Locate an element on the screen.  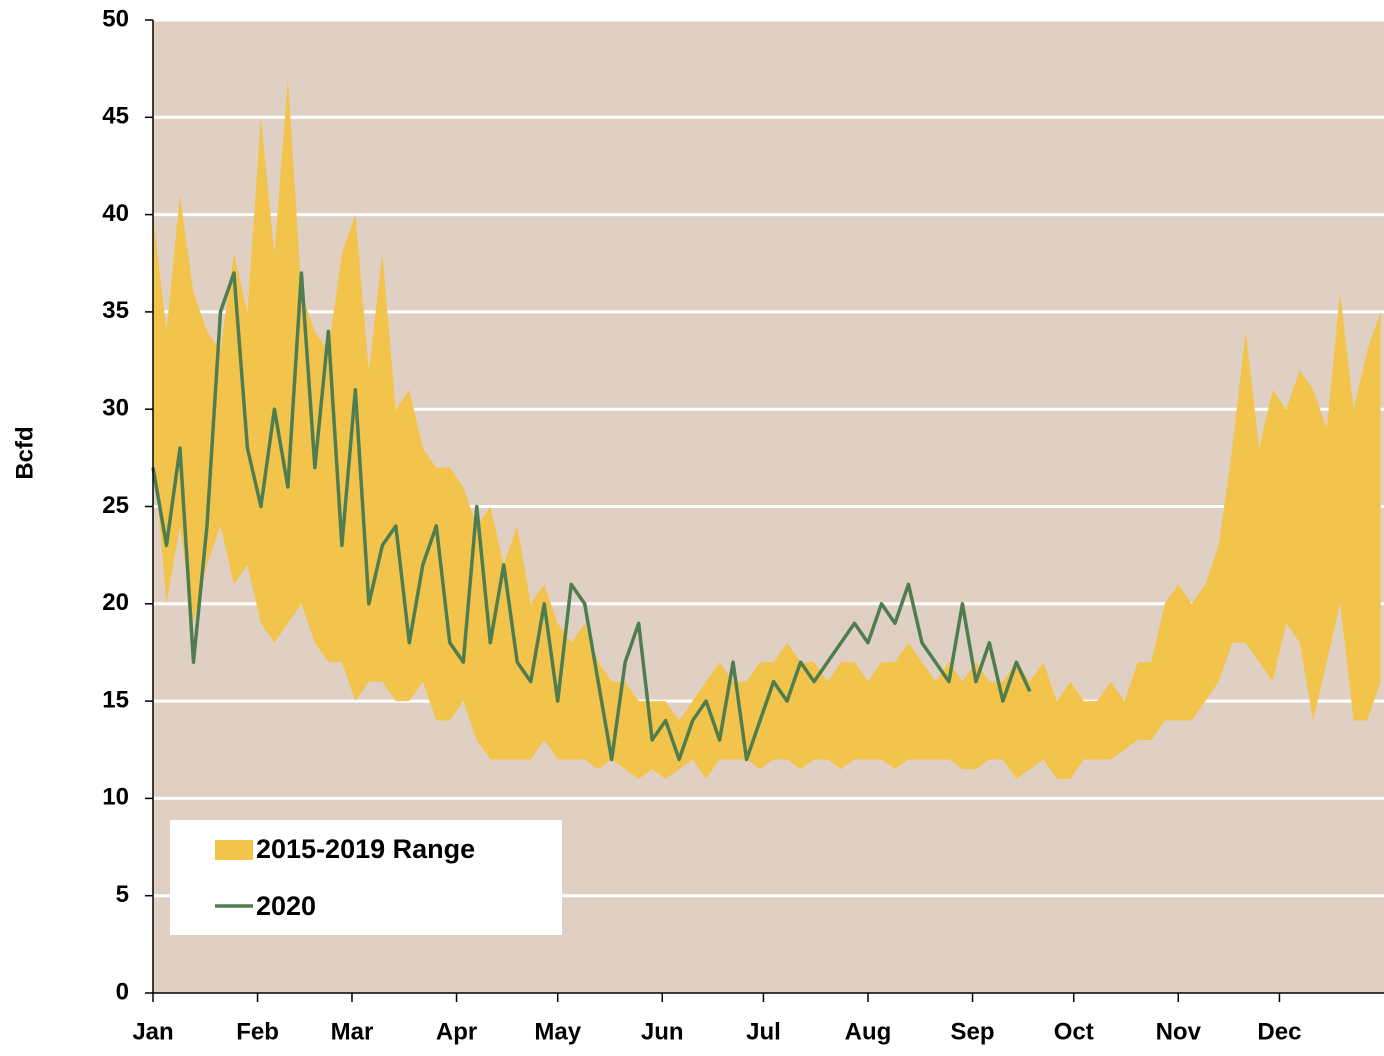
x-tick-label: Dec is located at coordinates (1279, 1031).